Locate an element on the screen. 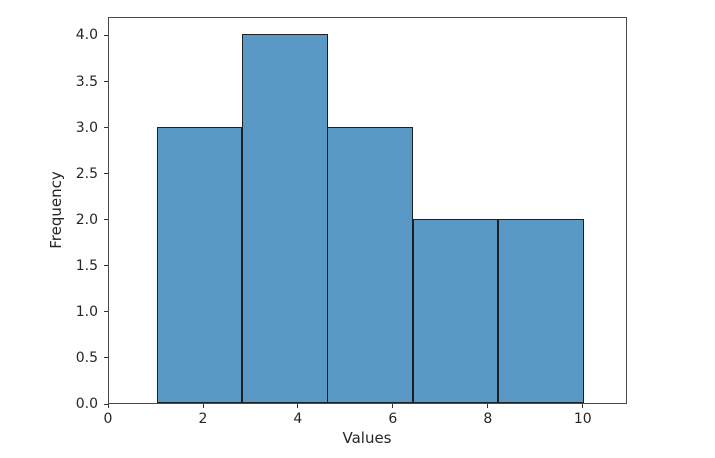  y-tick-label: 2.5 is located at coordinates (86, 173).